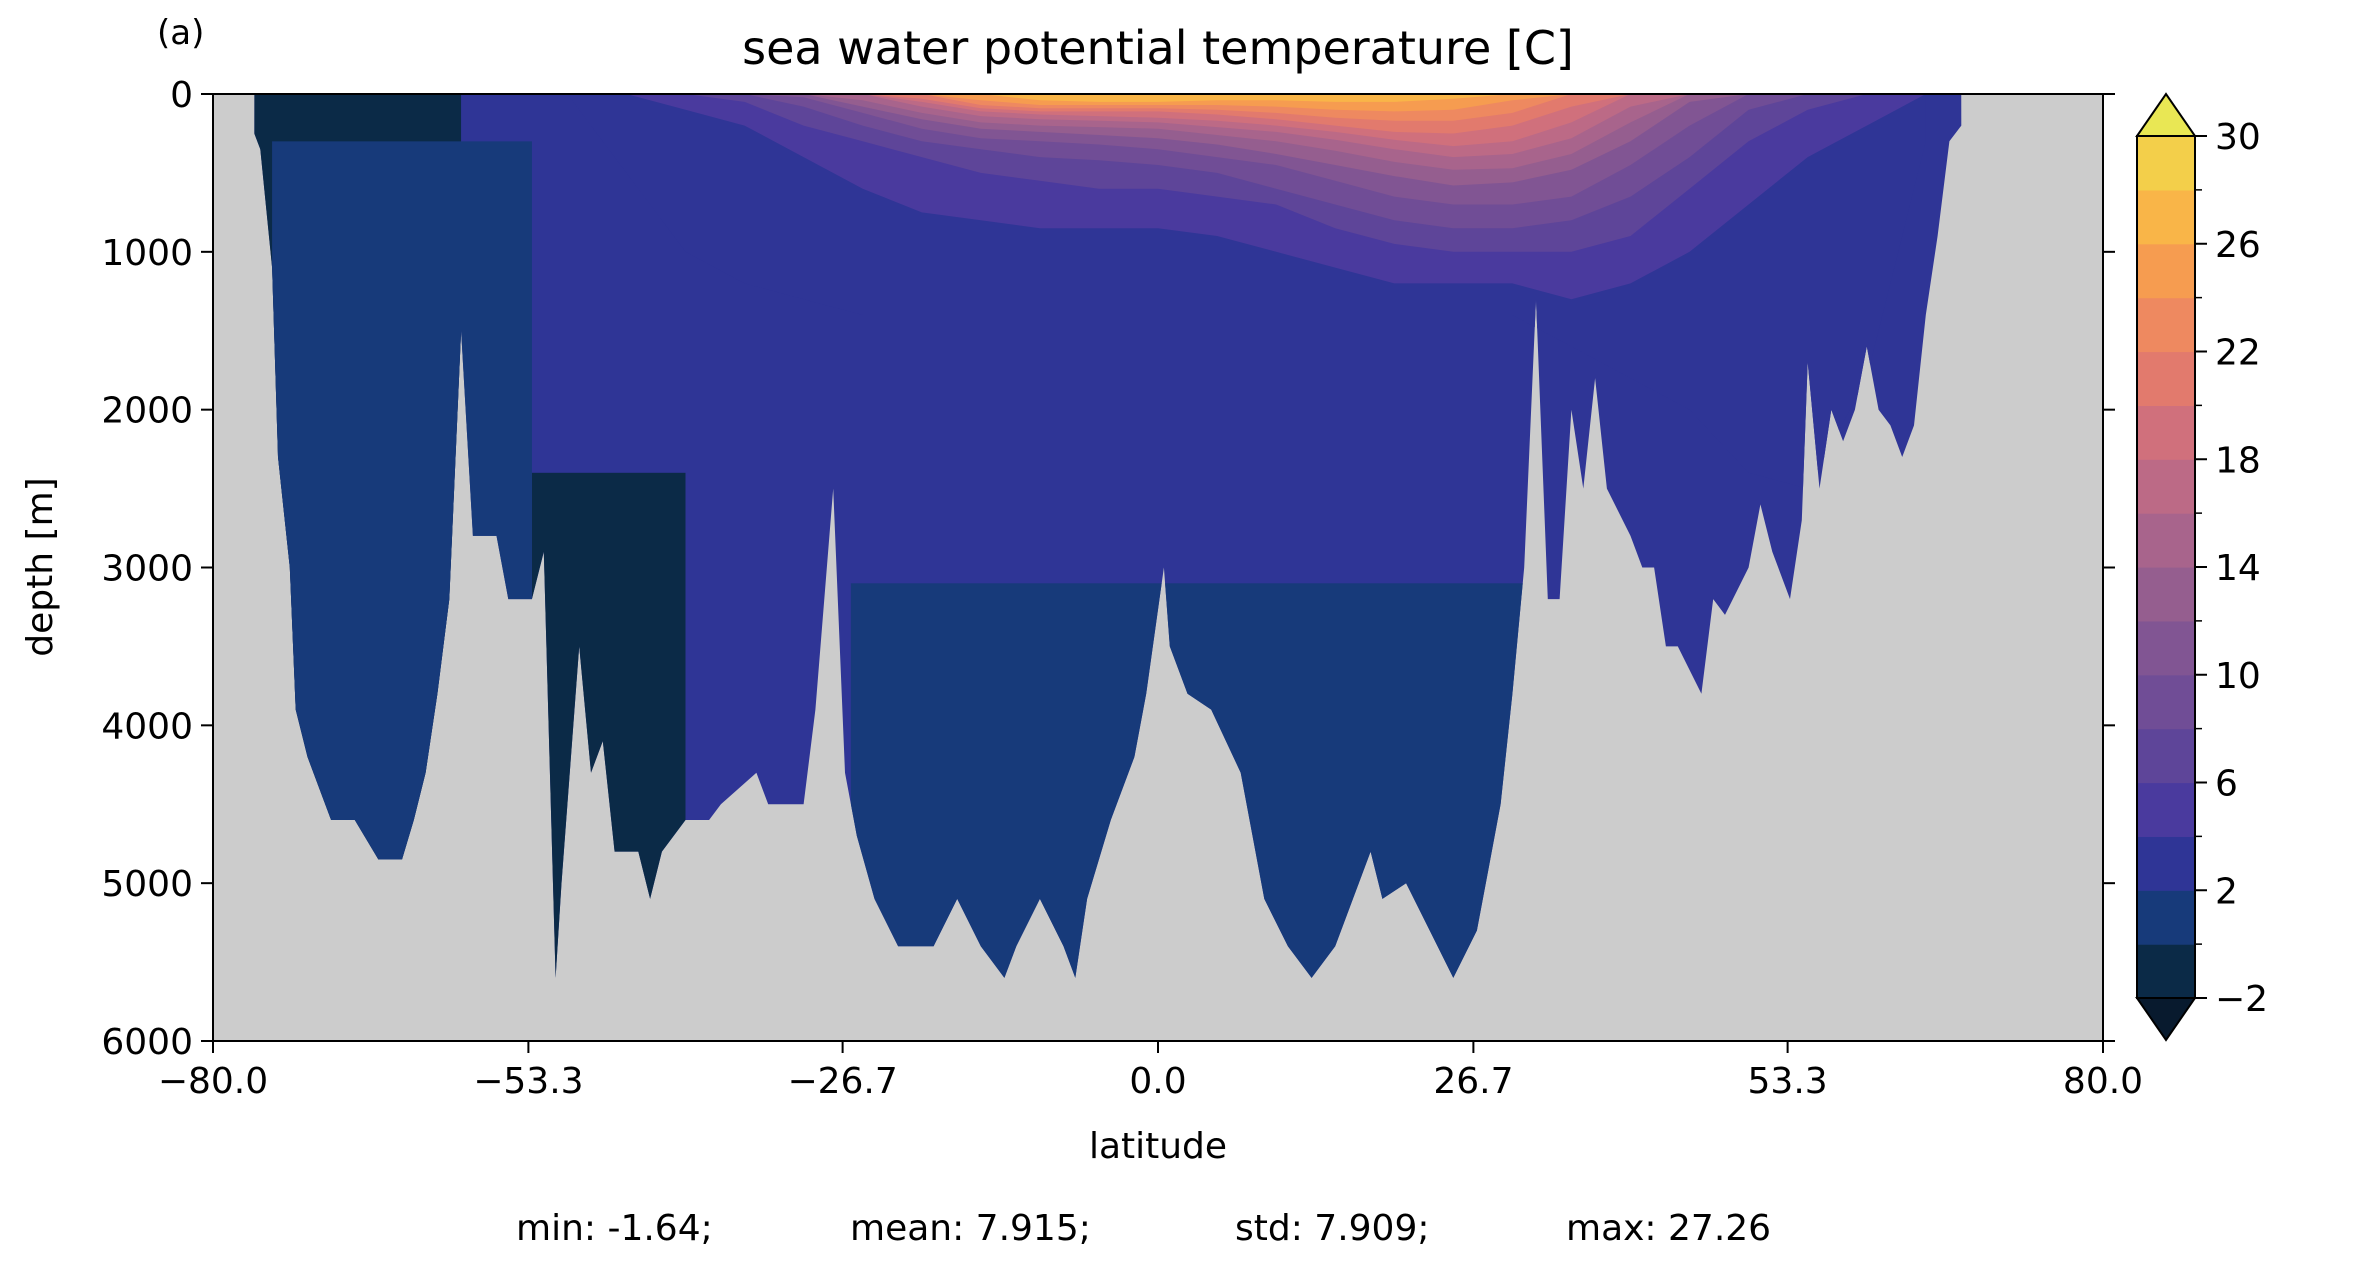 This screenshot has height=1263, width=2362. Describe the element at coordinates (147, 726) in the screenshot. I see `y-tick-label: 4000` at that location.